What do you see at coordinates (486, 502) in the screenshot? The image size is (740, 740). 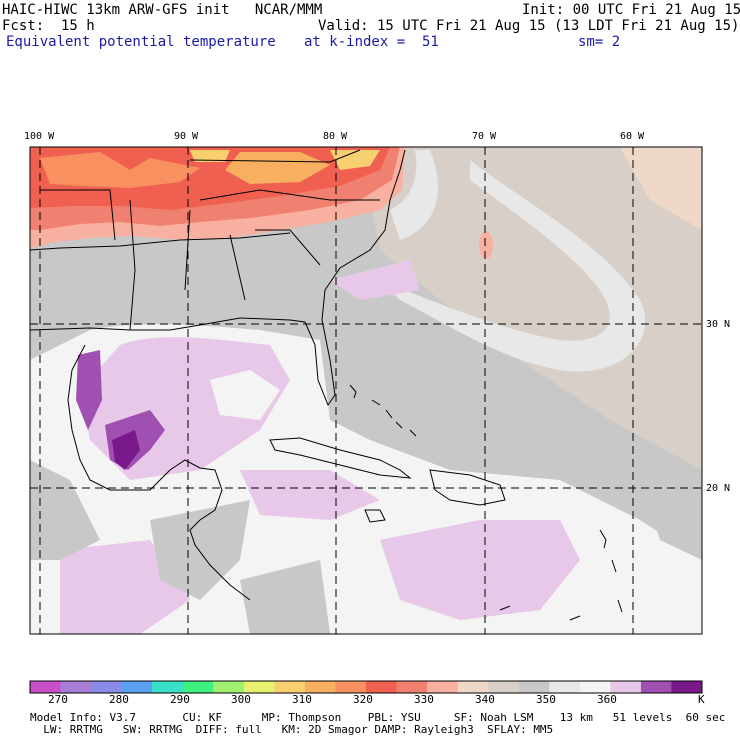 I see `islands` at bounding box center [486, 502].